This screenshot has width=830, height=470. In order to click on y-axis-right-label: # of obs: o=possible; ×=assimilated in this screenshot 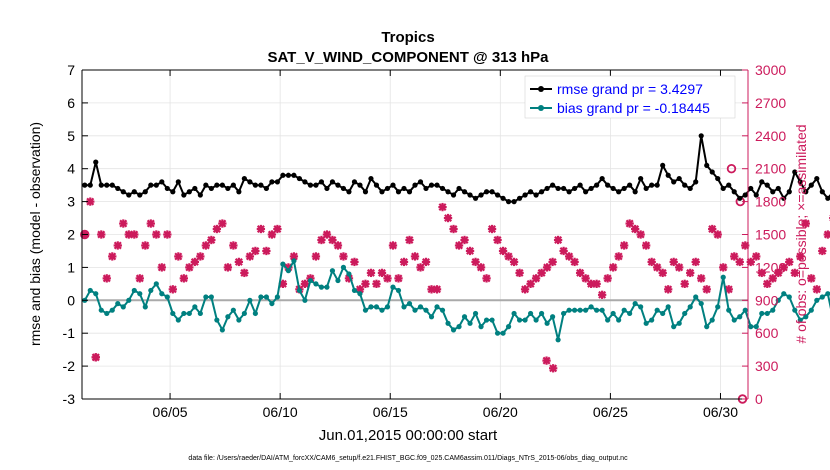, I will do `click(801, 233)`.